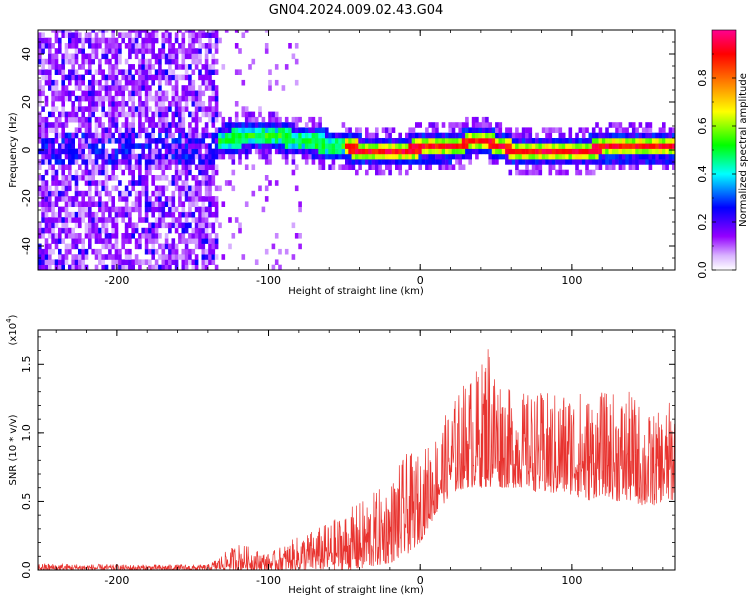 The image size is (750, 600). I want to click on spectrogram-y-tick-label: 40, so click(26, 54).